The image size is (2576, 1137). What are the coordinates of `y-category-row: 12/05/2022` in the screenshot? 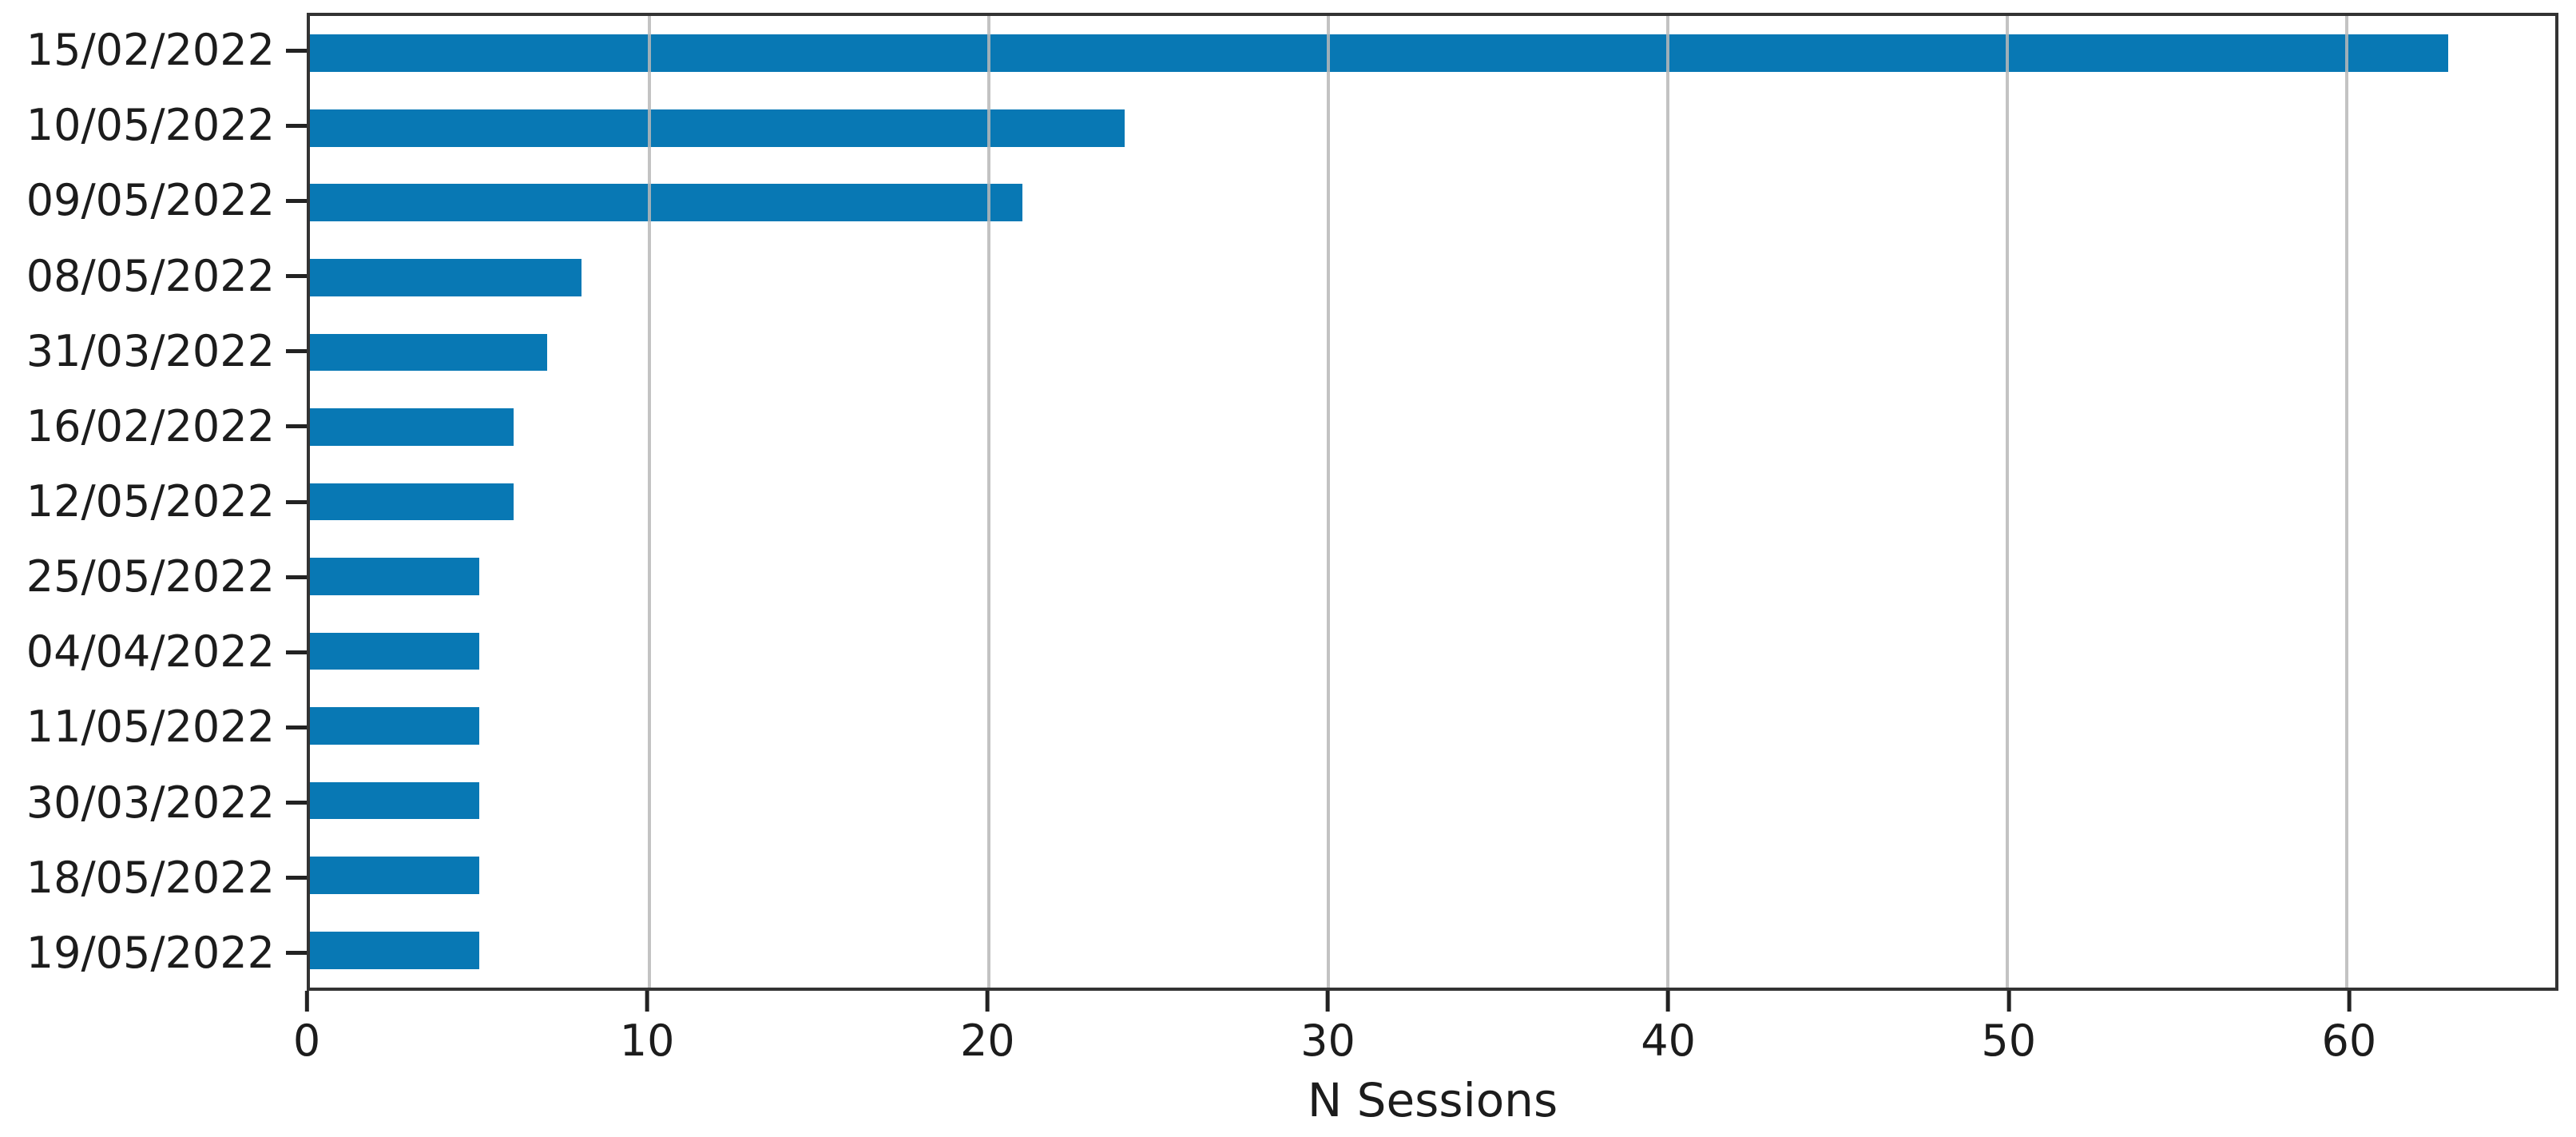 It's located at (153, 501).